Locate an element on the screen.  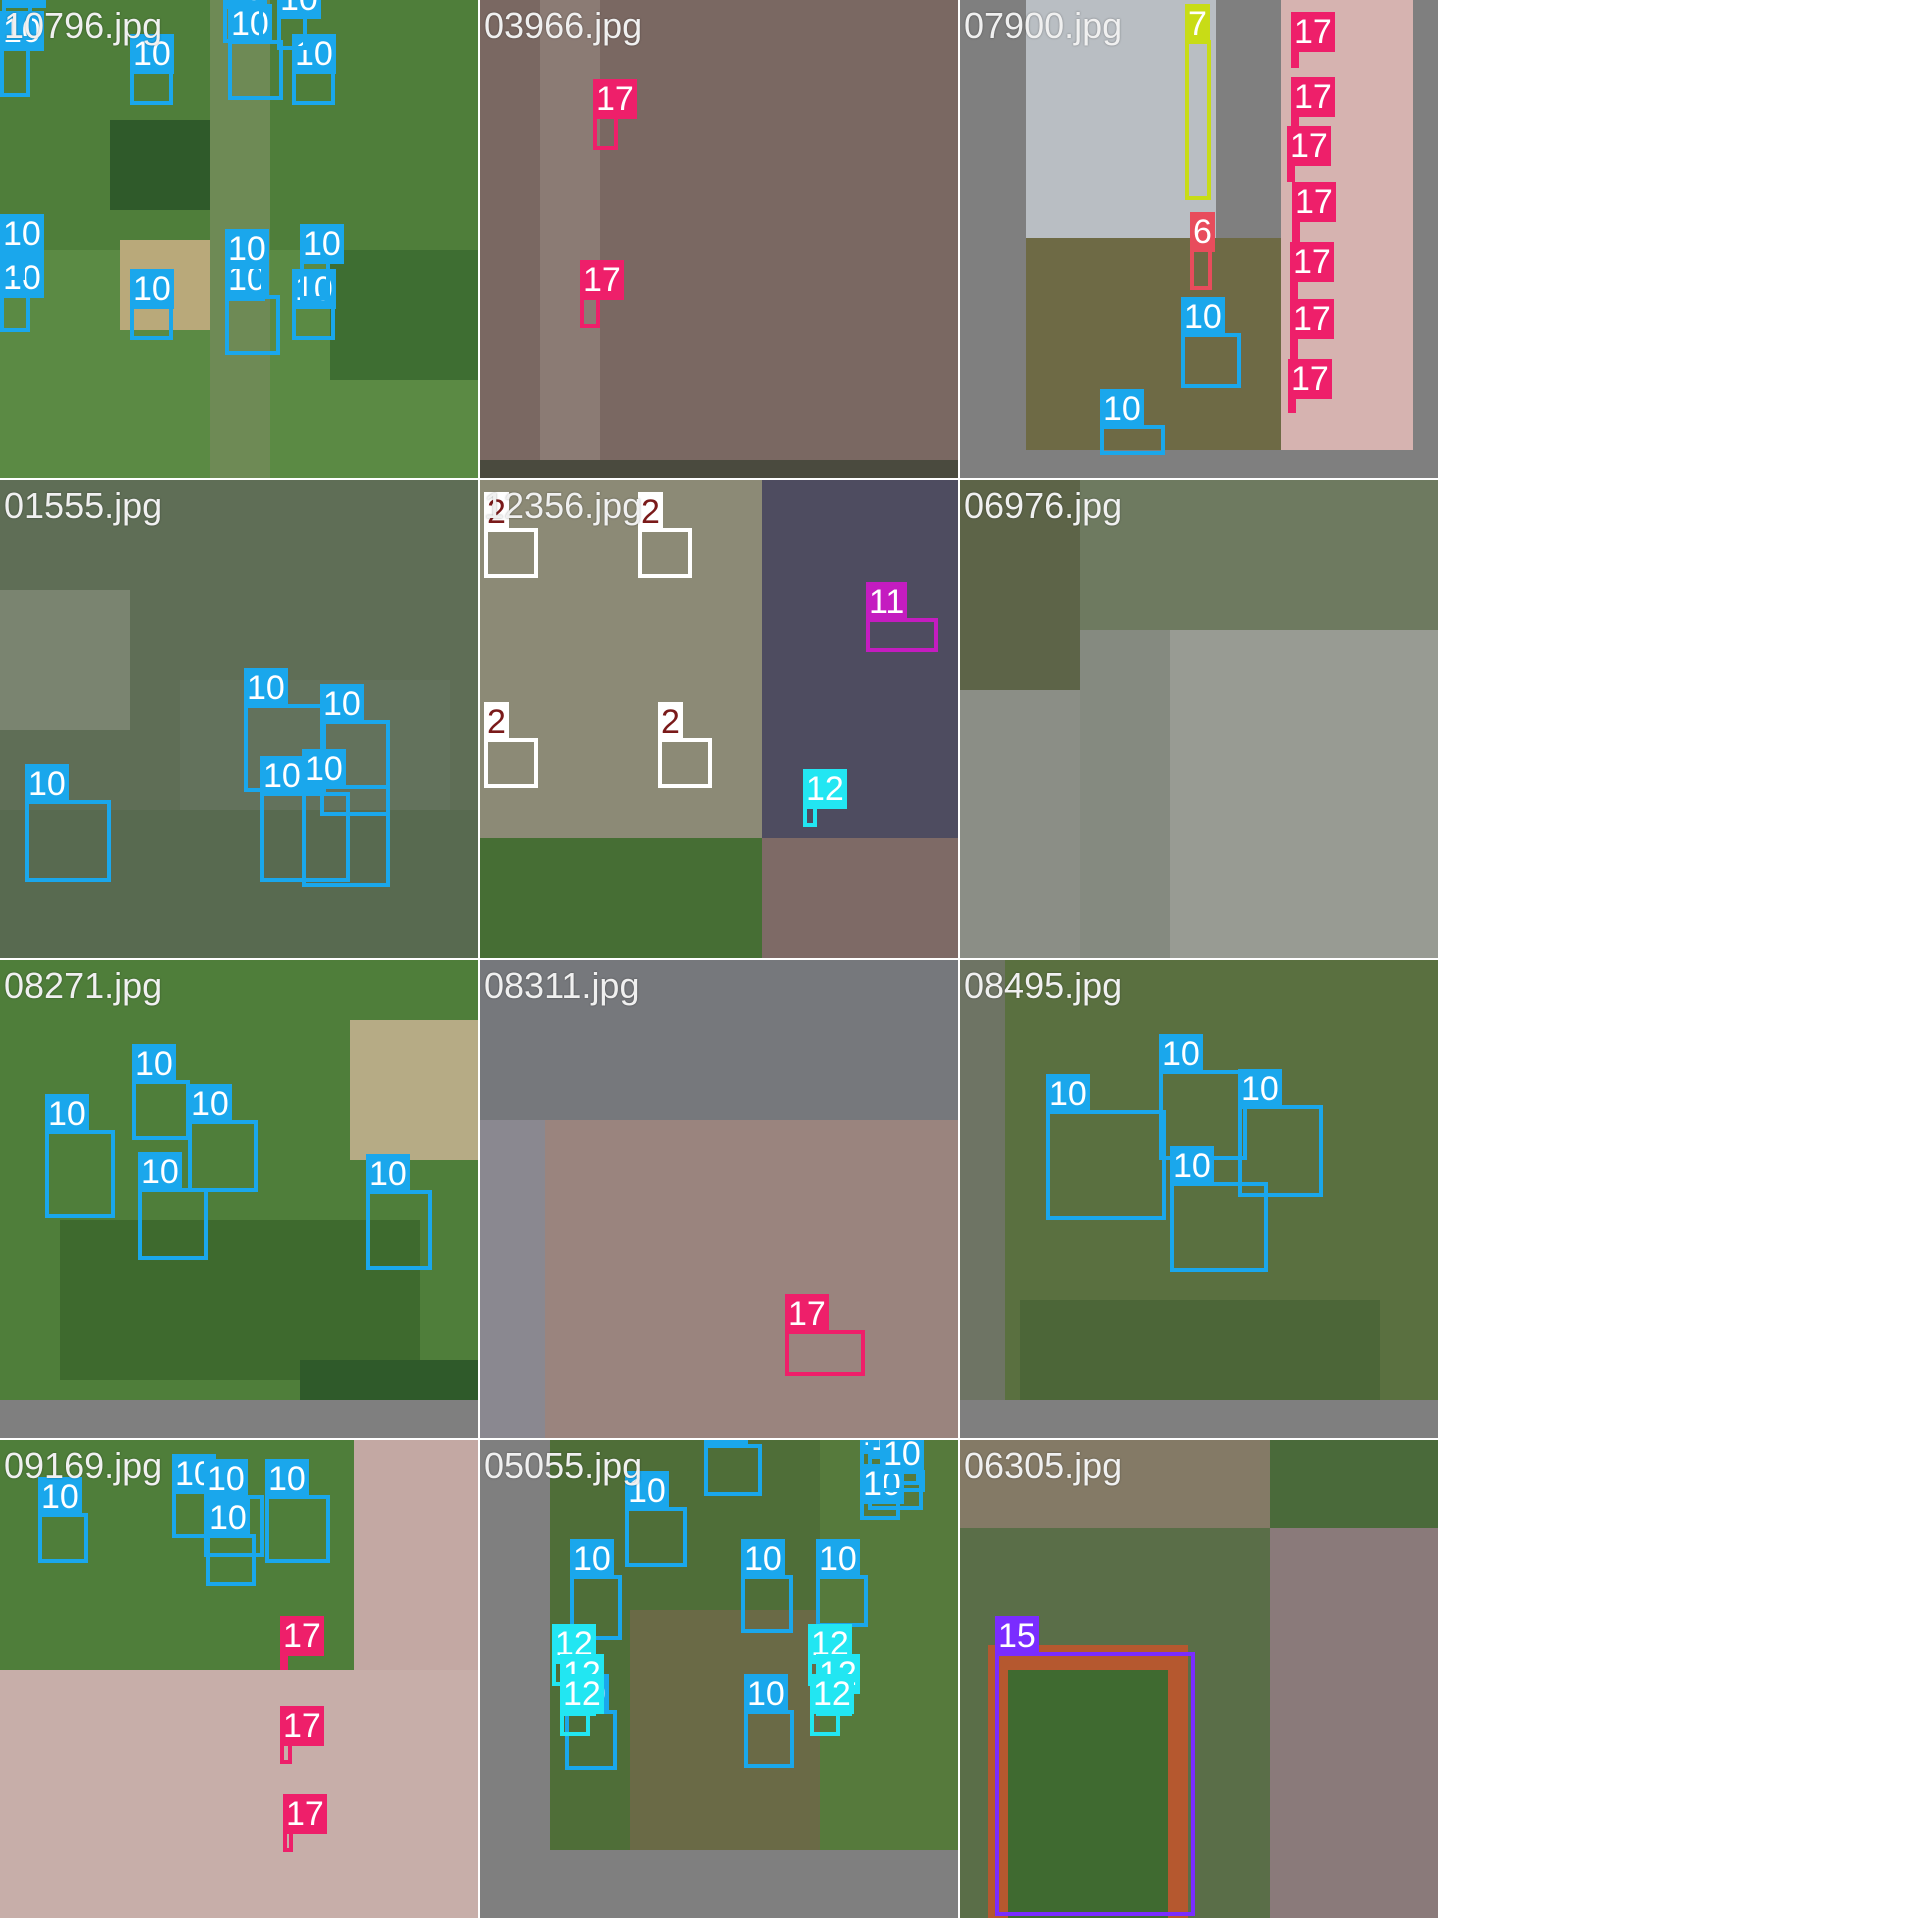
image-tile: 17 08311.jpg is located at coordinates (719, 1199).